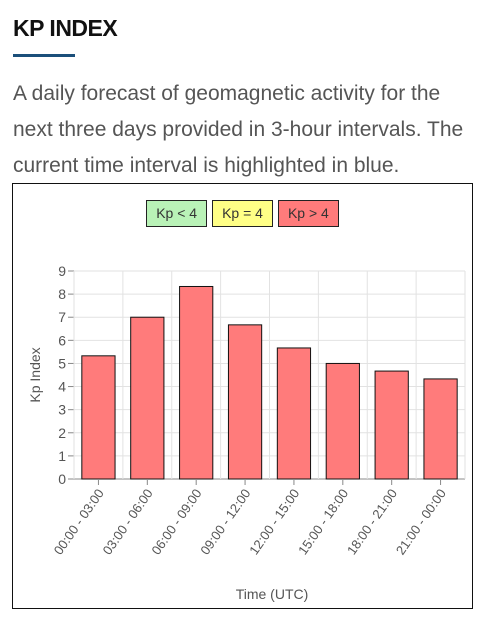 The height and width of the screenshot is (624, 486). What do you see at coordinates (274, 521) in the screenshot?
I see `x-tick-label: 12:00 - 15:00` at bounding box center [274, 521].